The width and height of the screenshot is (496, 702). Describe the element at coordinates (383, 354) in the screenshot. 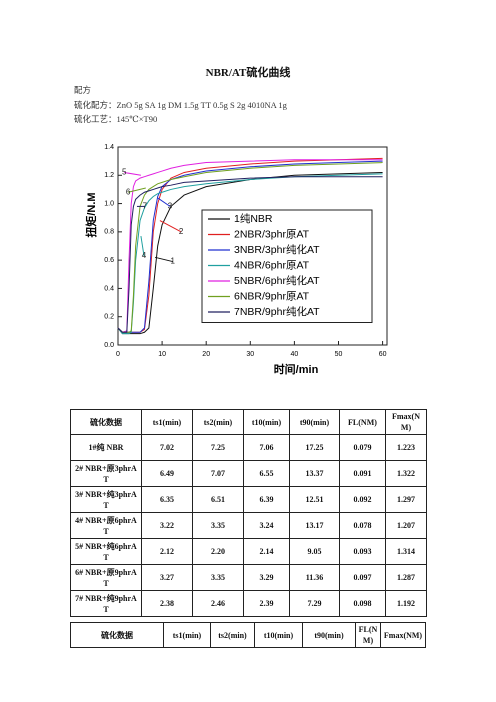

I see `x-tick-label: 60` at that location.